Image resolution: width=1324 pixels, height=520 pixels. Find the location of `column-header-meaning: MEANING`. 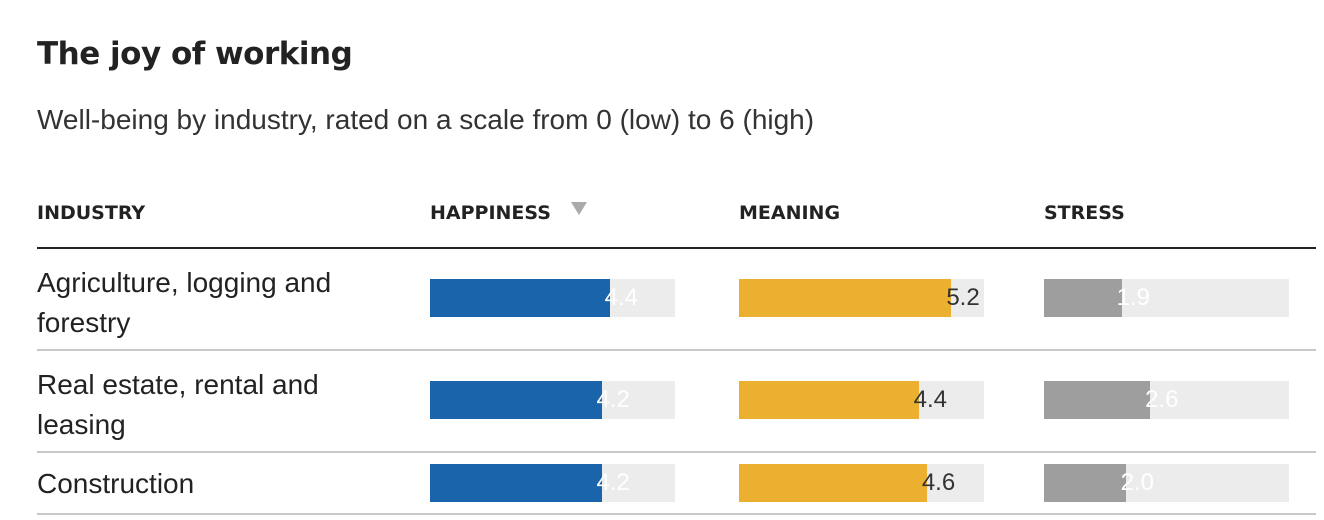

column-header-meaning: MEANING is located at coordinates (789, 213).